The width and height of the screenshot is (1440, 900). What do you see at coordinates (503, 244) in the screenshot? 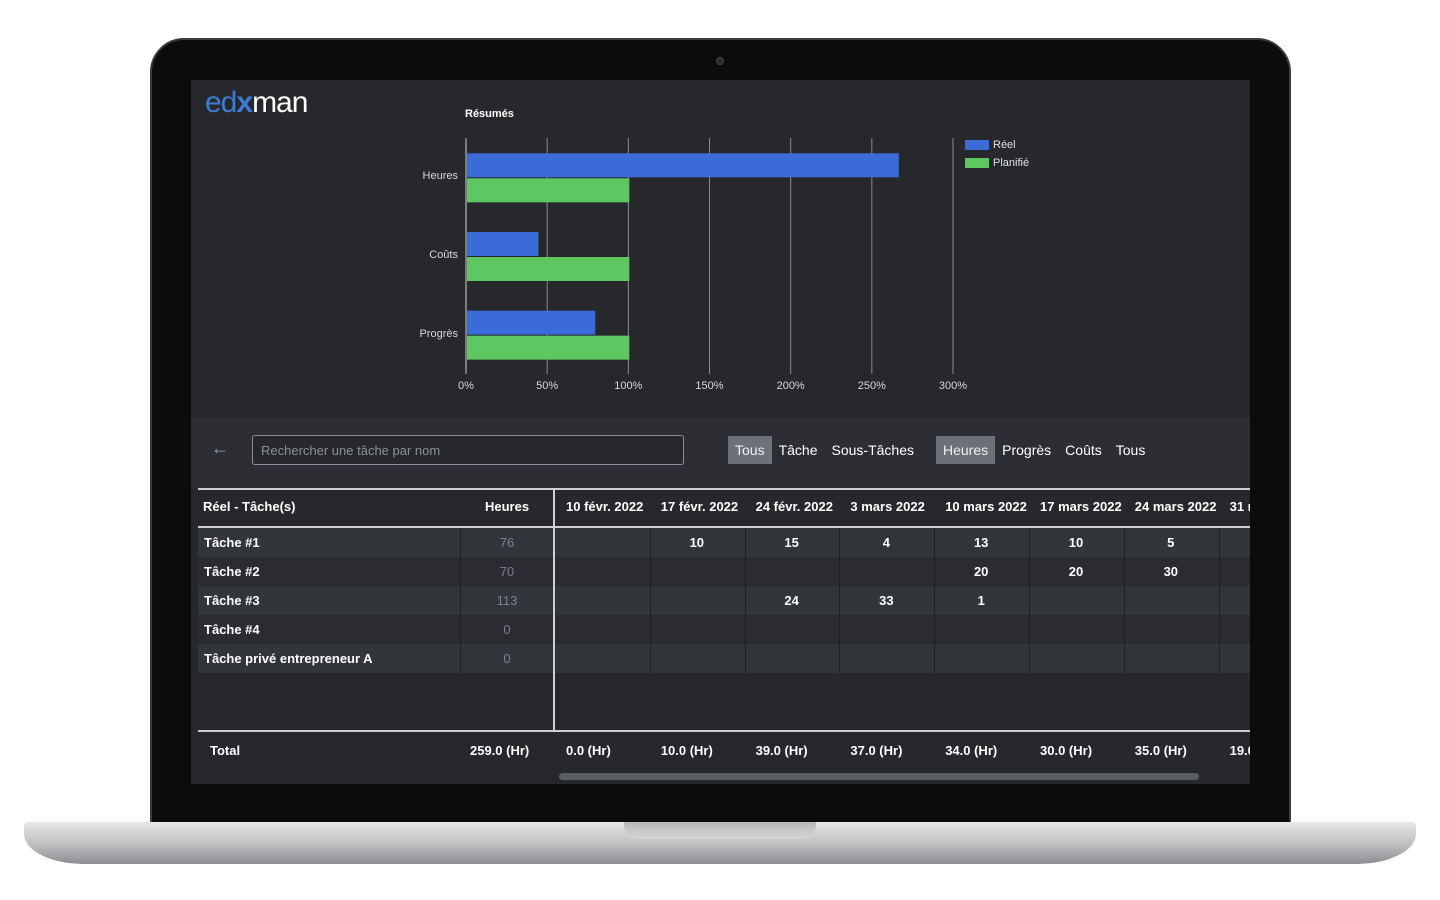
I see `bar-coûts-réel` at bounding box center [503, 244].